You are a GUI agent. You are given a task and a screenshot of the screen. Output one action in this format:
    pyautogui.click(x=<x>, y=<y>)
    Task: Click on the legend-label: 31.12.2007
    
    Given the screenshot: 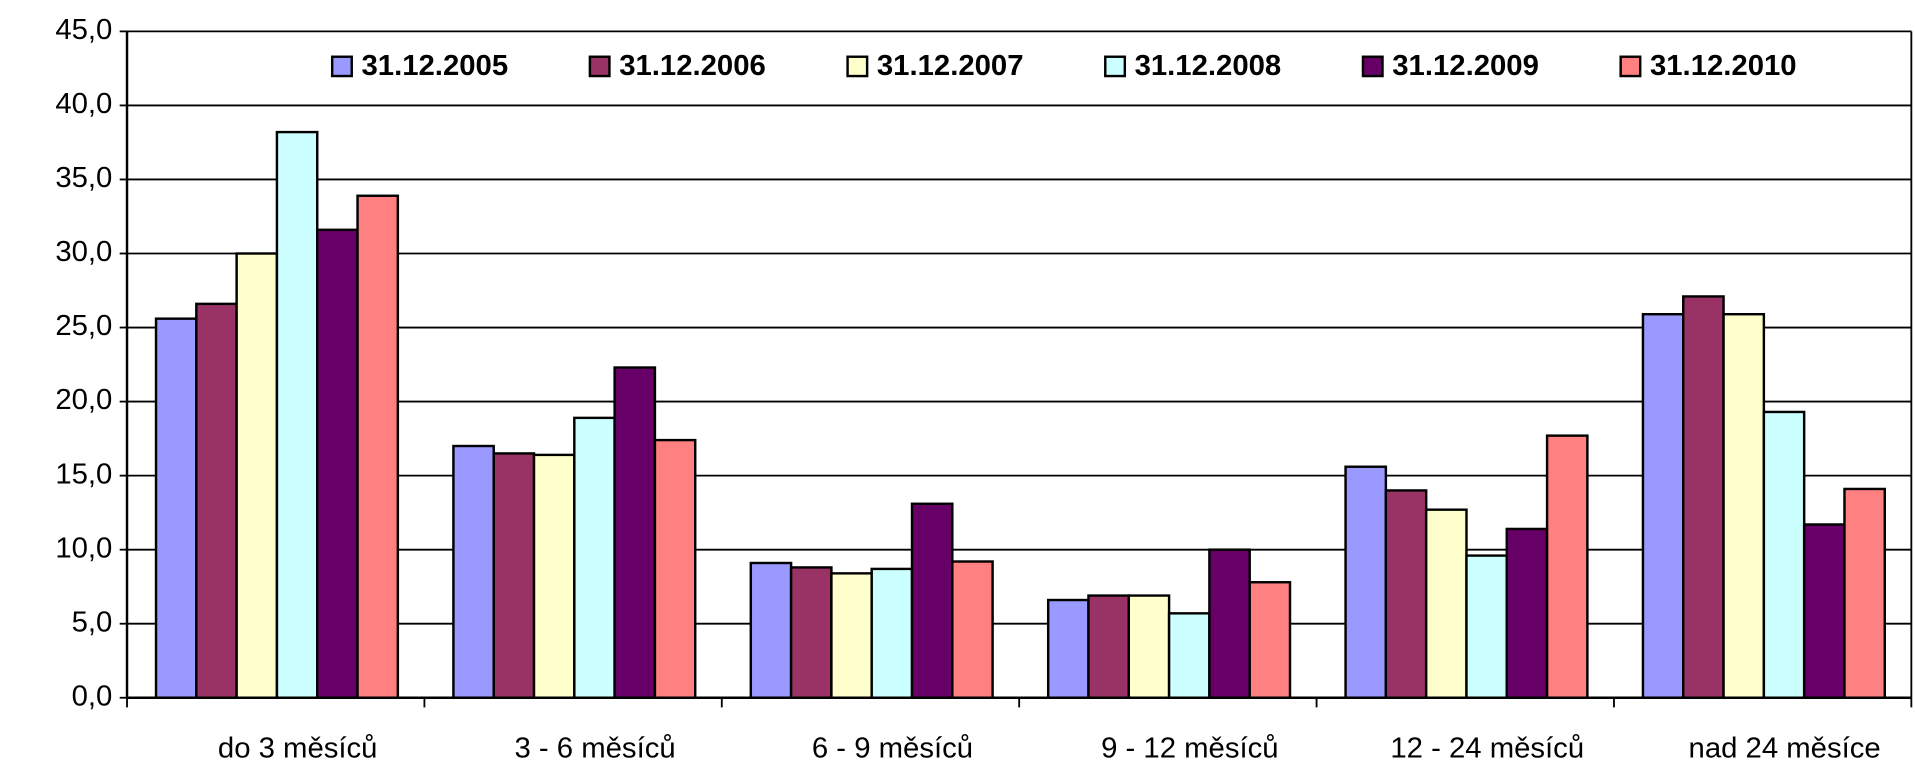 What is the action you would take?
    pyautogui.click(x=950, y=66)
    